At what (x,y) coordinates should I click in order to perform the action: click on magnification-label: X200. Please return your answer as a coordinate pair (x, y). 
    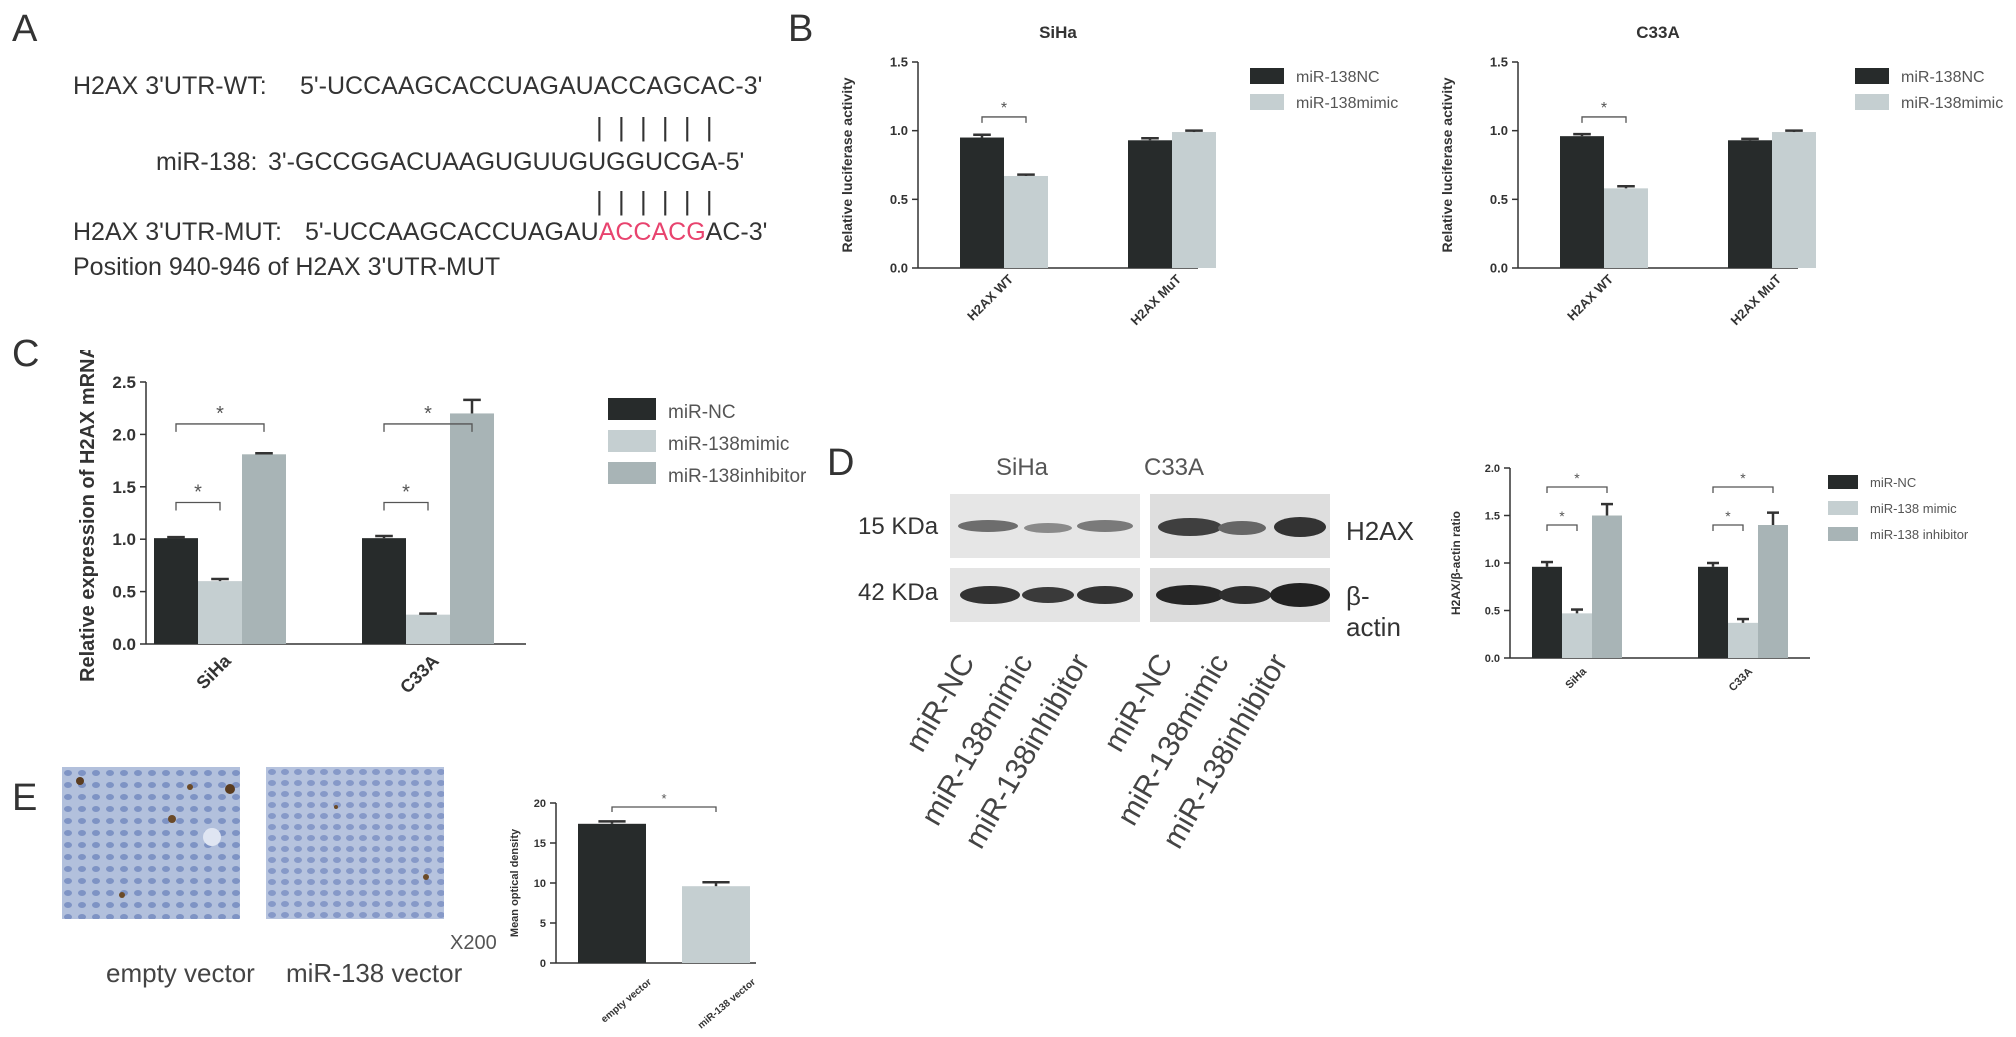
    Looking at the image, I should click on (473, 943).